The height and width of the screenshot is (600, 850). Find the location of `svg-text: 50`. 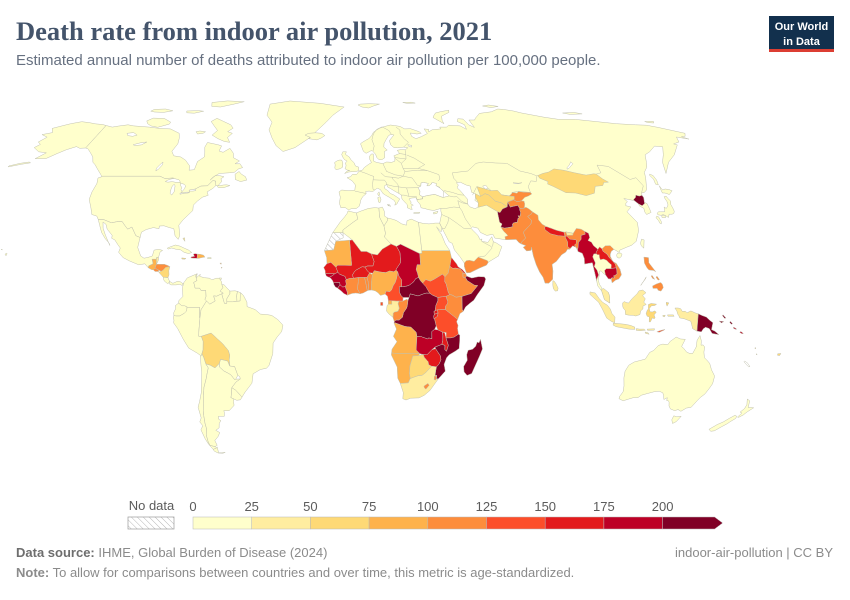

svg-text: 50 is located at coordinates (310, 506).